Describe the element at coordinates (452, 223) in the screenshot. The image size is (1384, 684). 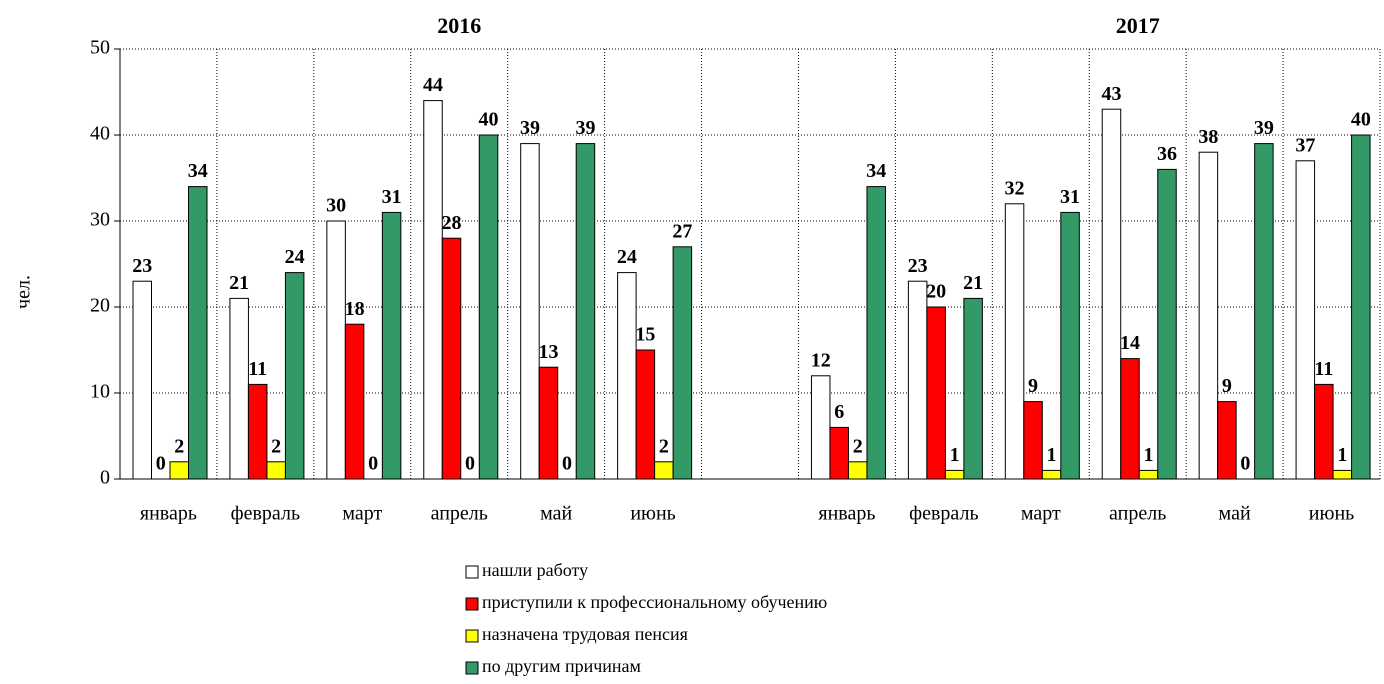
I see `data-label: 28` at that location.